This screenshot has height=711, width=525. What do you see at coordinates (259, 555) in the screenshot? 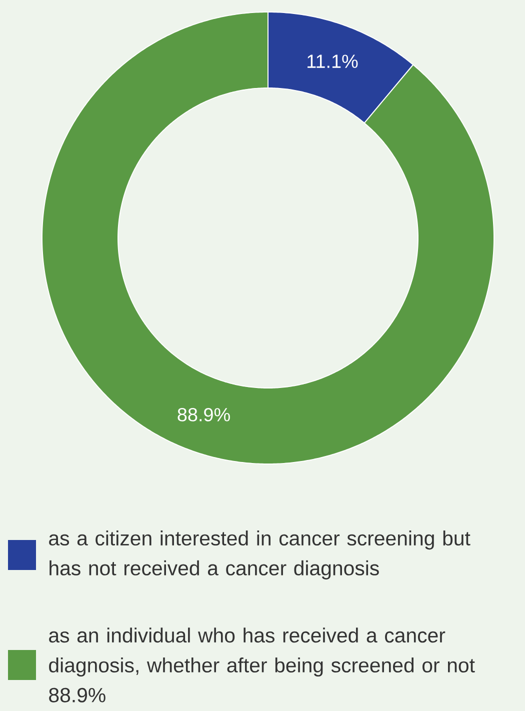
I see `legend-label: as a citizen interested in cancer screening but has not received a cancer diagnosis` at bounding box center [259, 555].